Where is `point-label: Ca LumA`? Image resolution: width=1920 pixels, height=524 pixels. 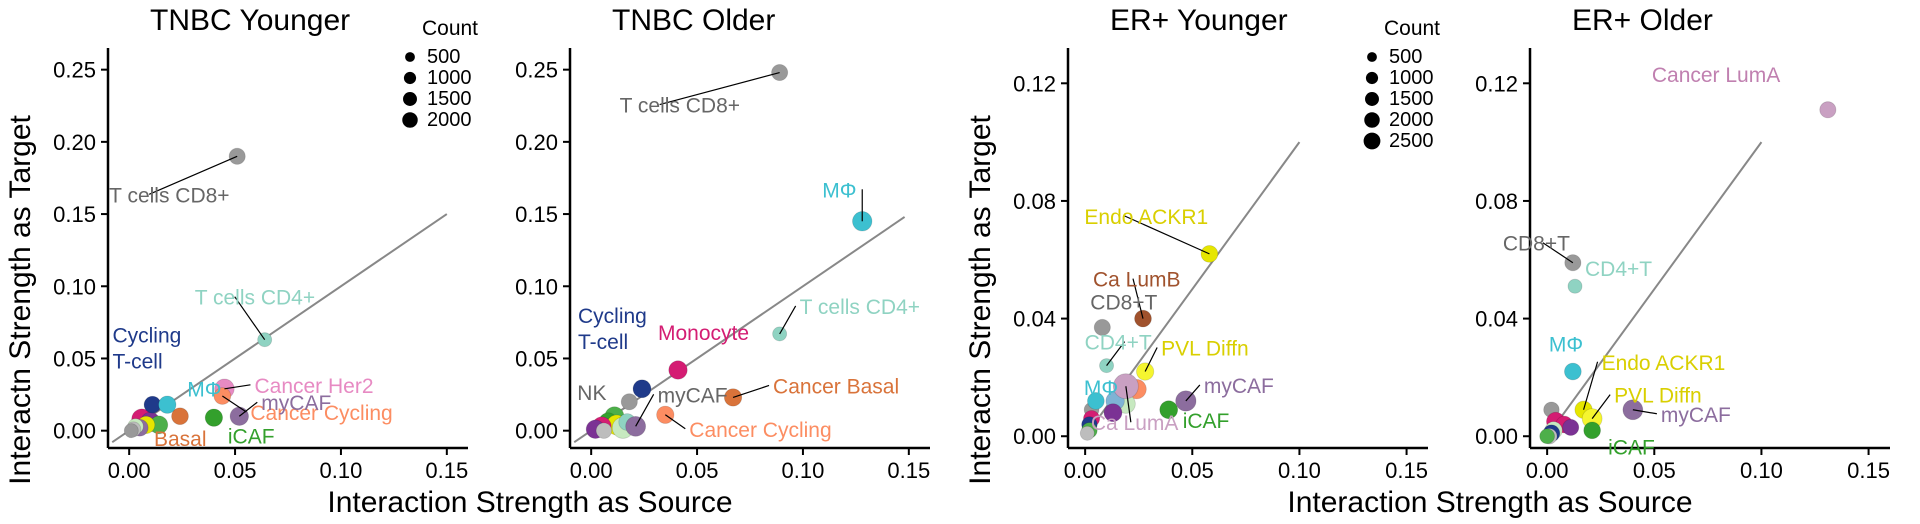 point-label: Ca LumA is located at coordinates (1135, 423).